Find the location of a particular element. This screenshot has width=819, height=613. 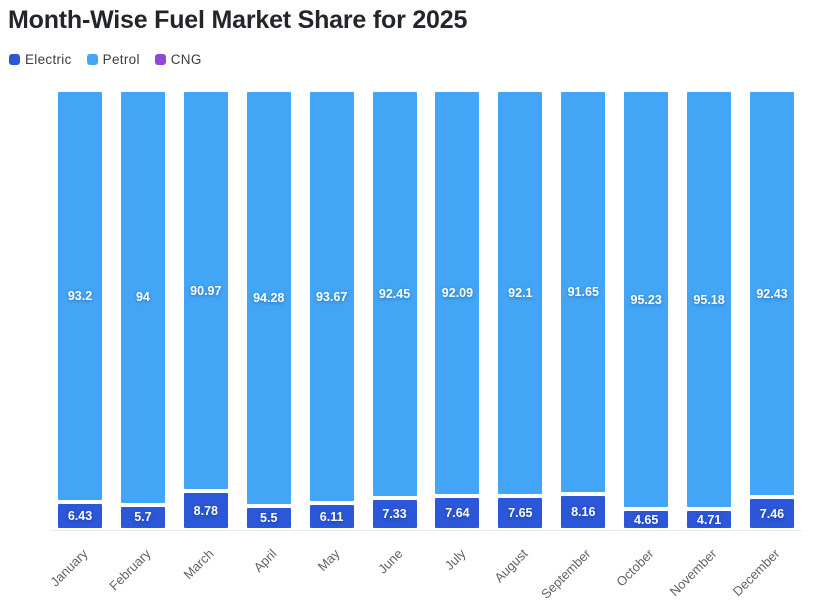

value-label-petrol: 92.43 is located at coordinates (772, 293).